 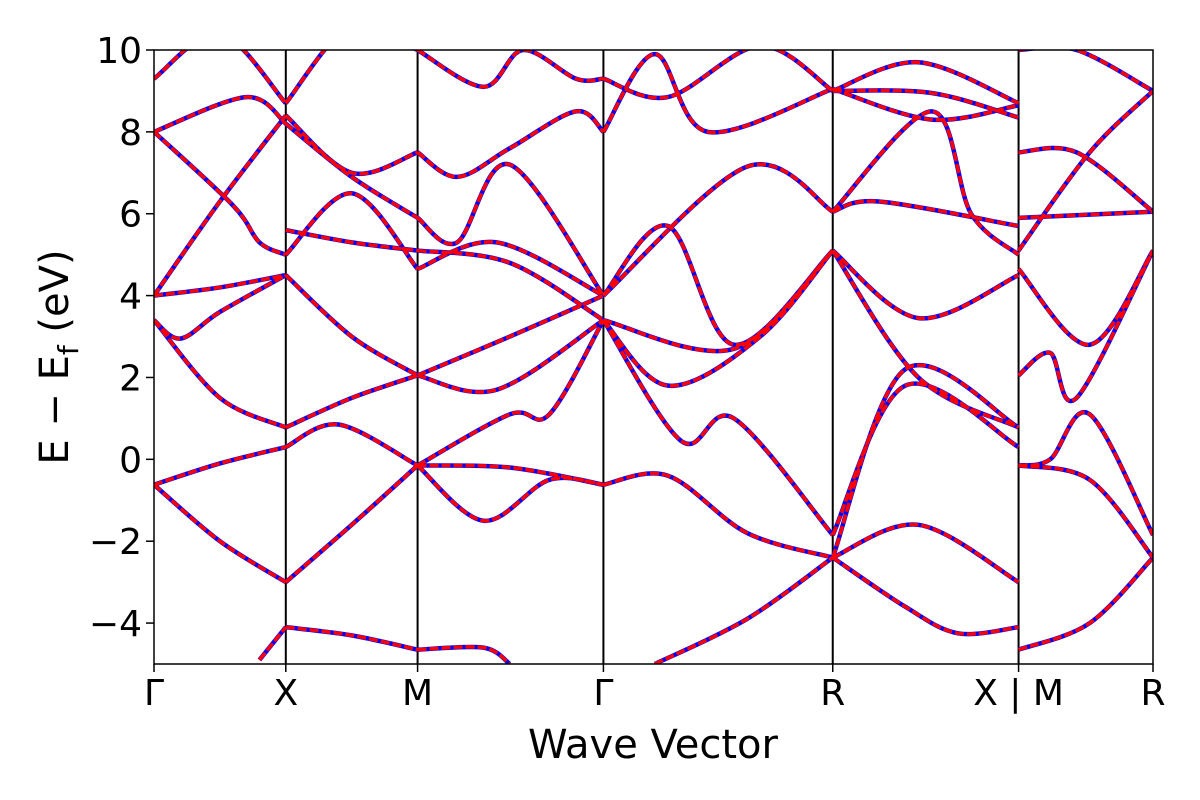 What do you see at coordinates (130, 297) in the screenshot?
I see `y-tick-label: 4` at bounding box center [130, 297].